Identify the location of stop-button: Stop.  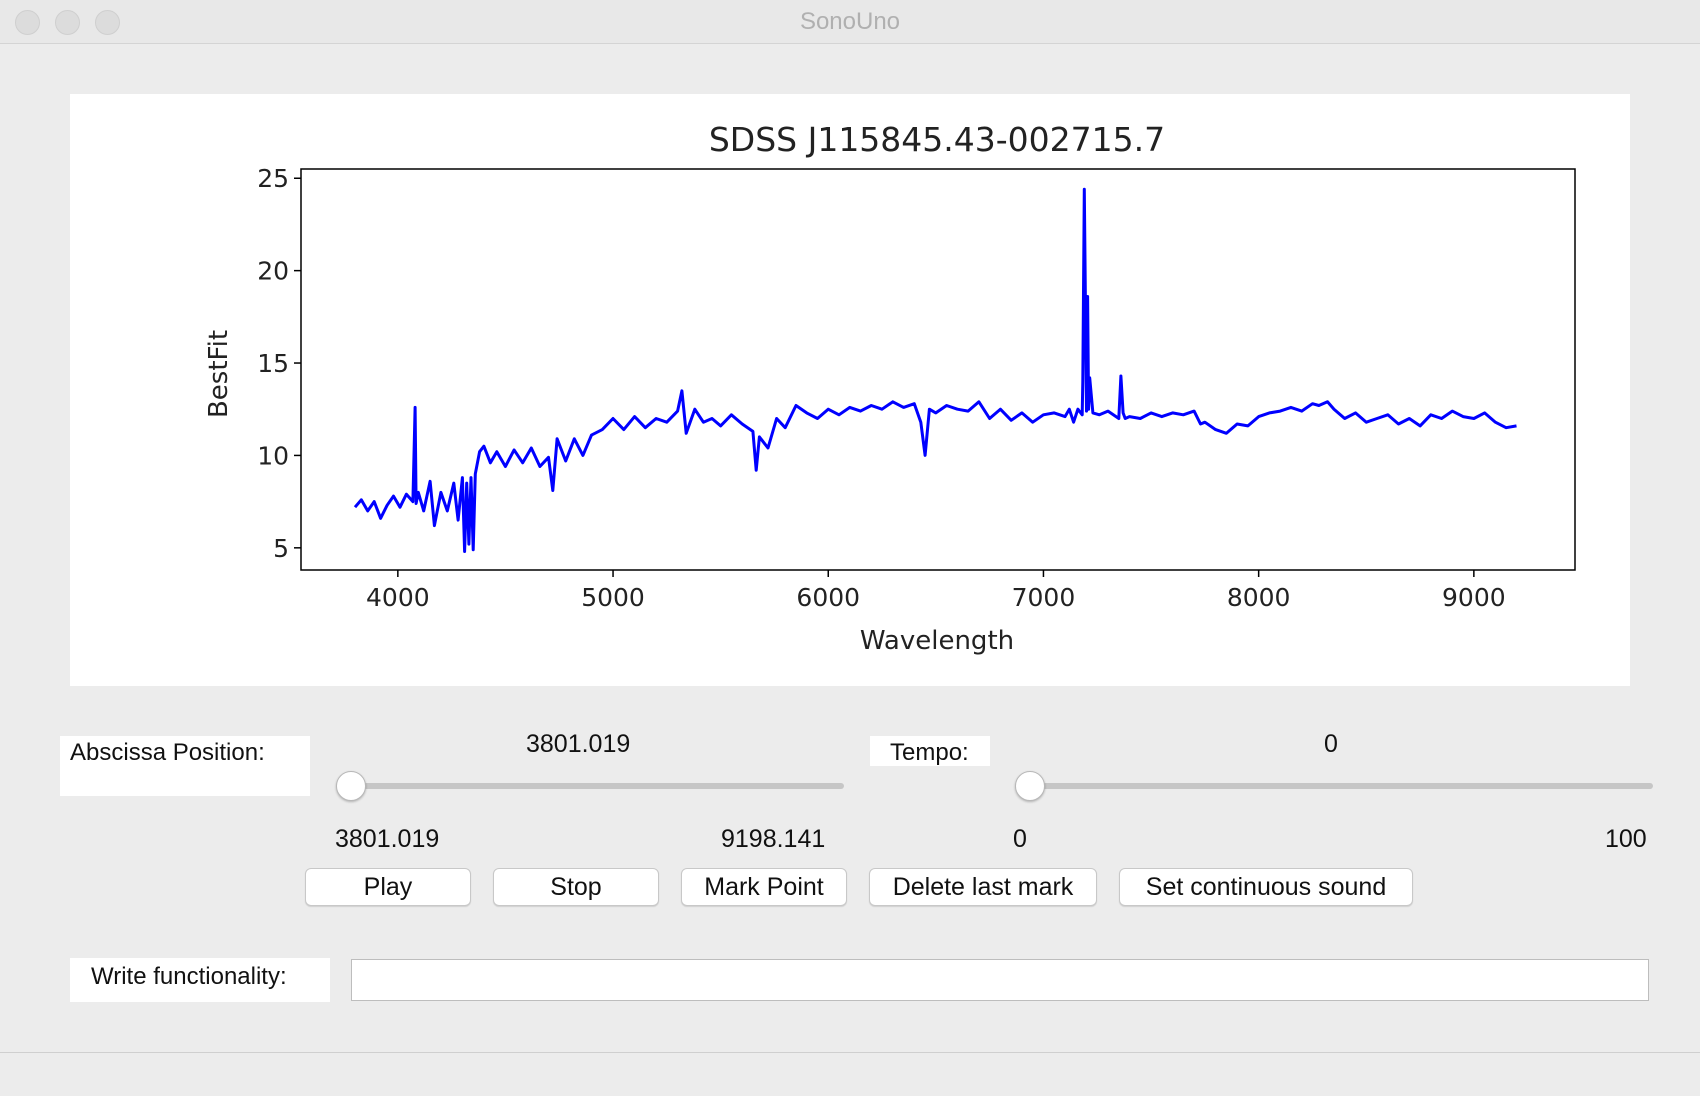
(576, 887).